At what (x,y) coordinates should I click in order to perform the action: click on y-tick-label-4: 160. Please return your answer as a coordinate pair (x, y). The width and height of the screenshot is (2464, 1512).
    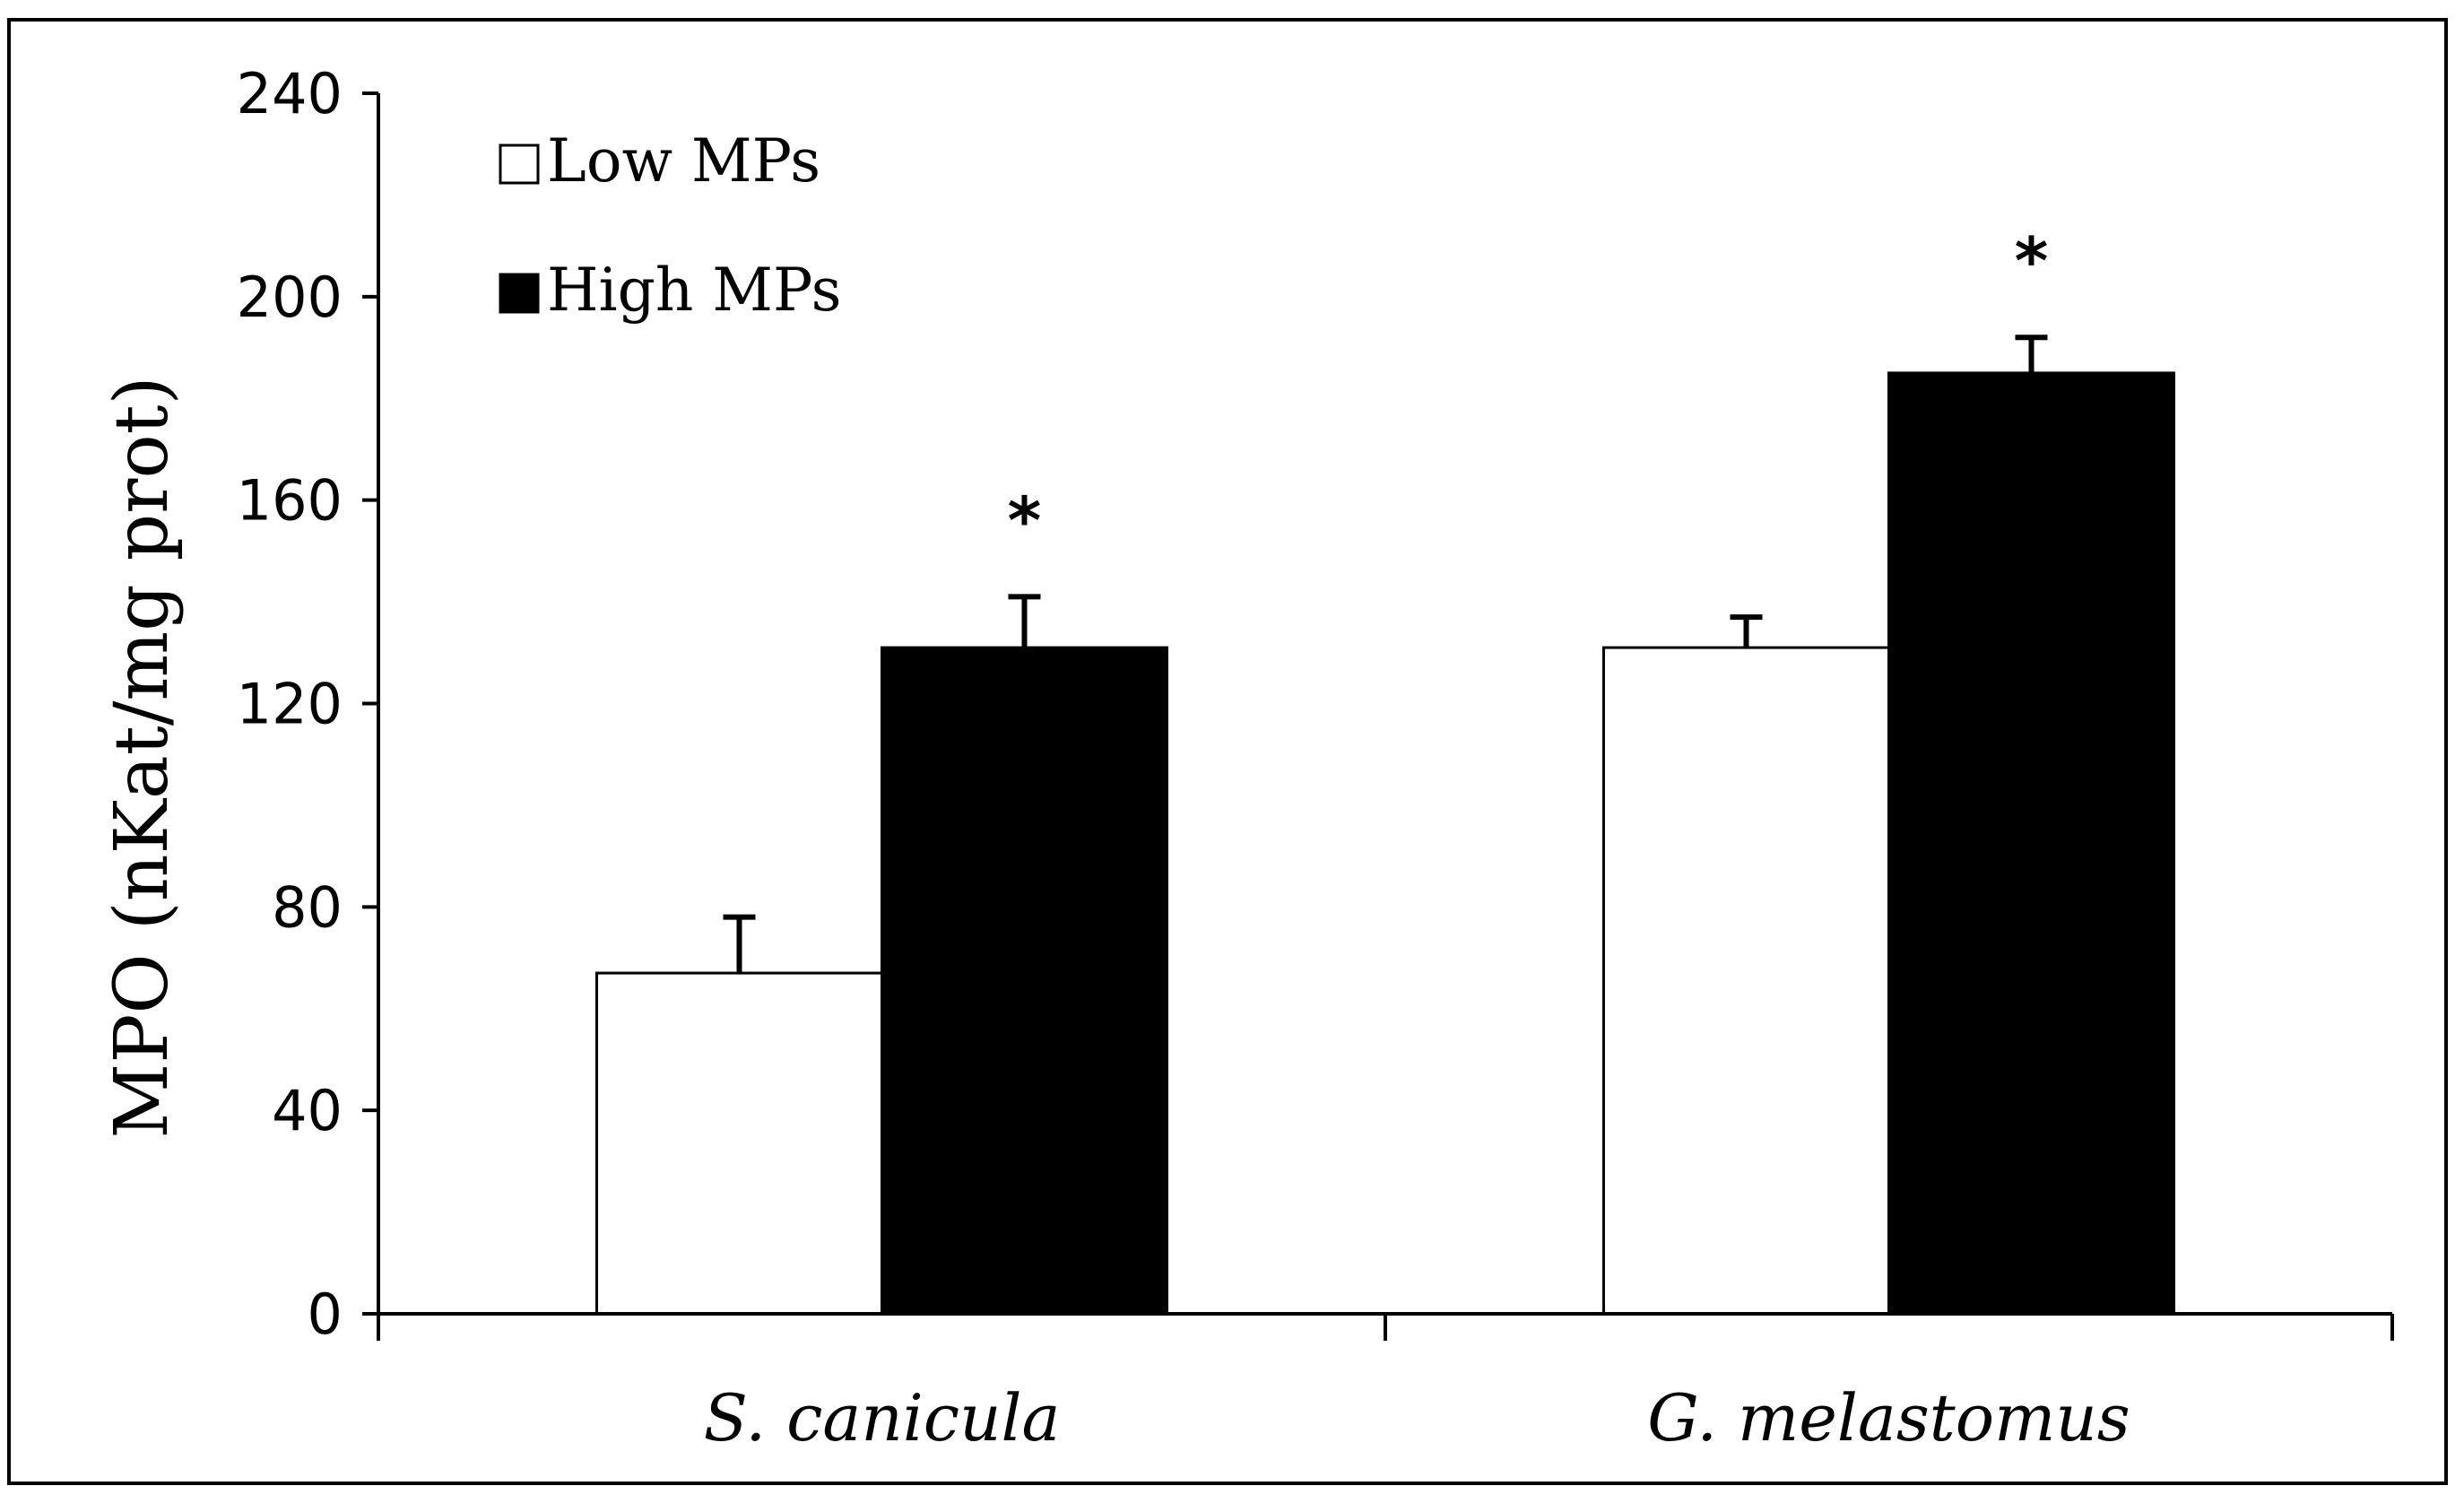
    Looking at the image, I should click on (290, 501).